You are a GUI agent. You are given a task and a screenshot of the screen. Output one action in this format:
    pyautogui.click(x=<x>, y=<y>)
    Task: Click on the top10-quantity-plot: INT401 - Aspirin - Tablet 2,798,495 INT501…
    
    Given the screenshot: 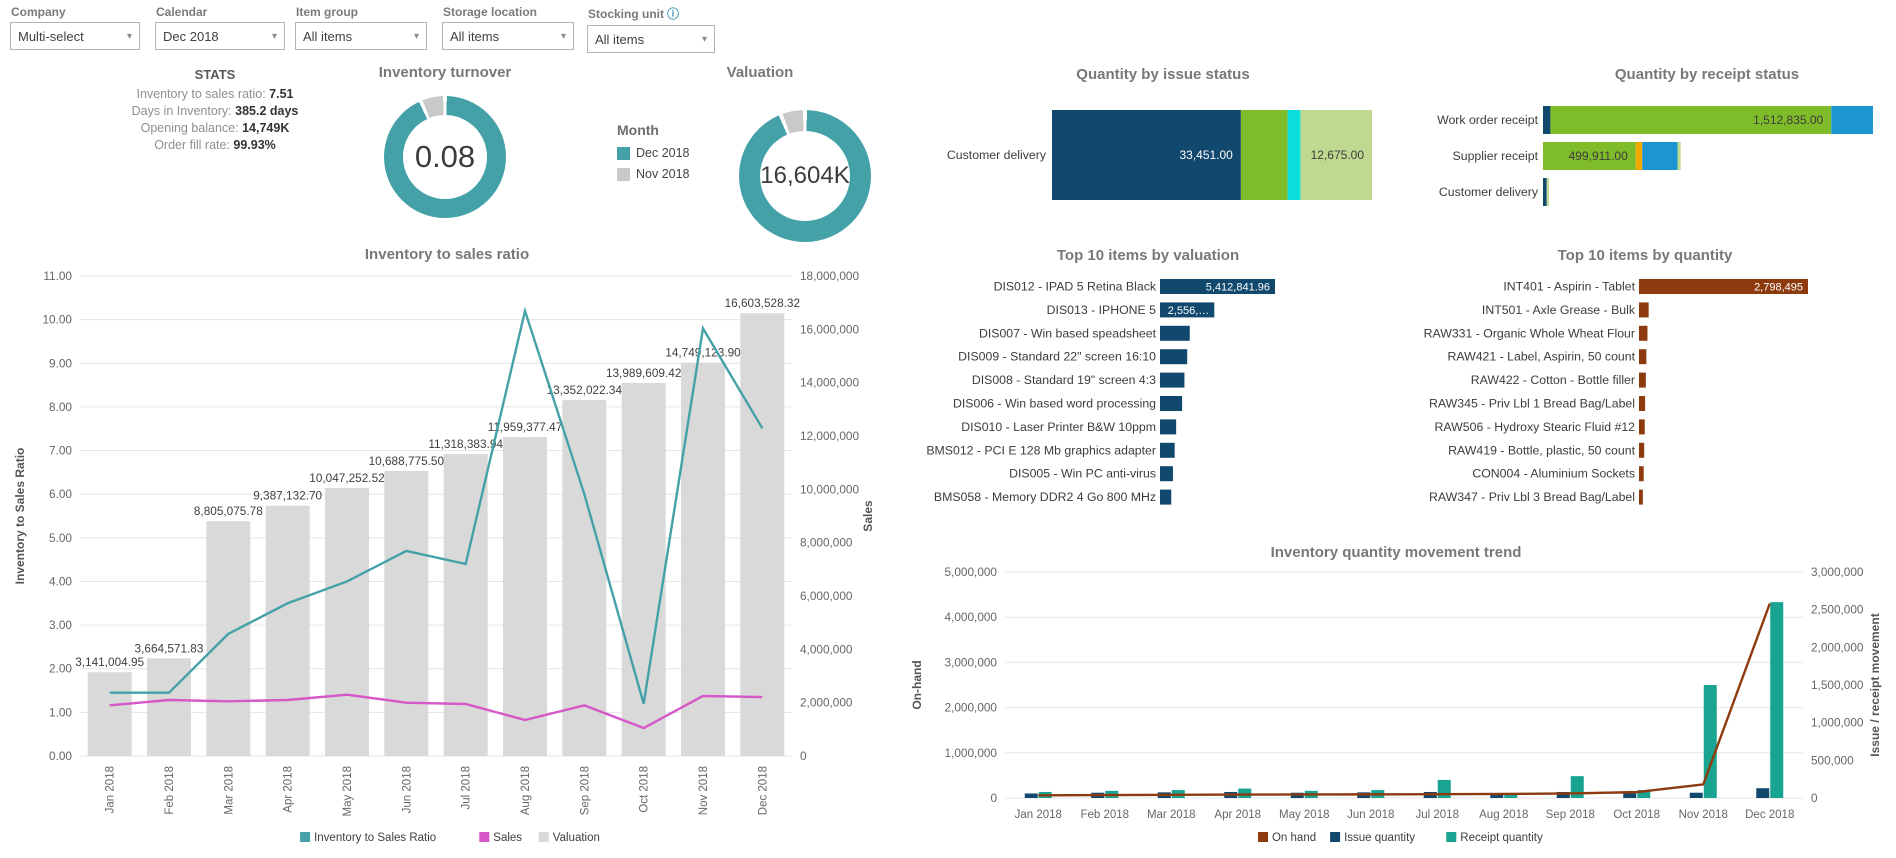 What is the action you would take?
    pyautogui.click(x=1616, y=392)
    